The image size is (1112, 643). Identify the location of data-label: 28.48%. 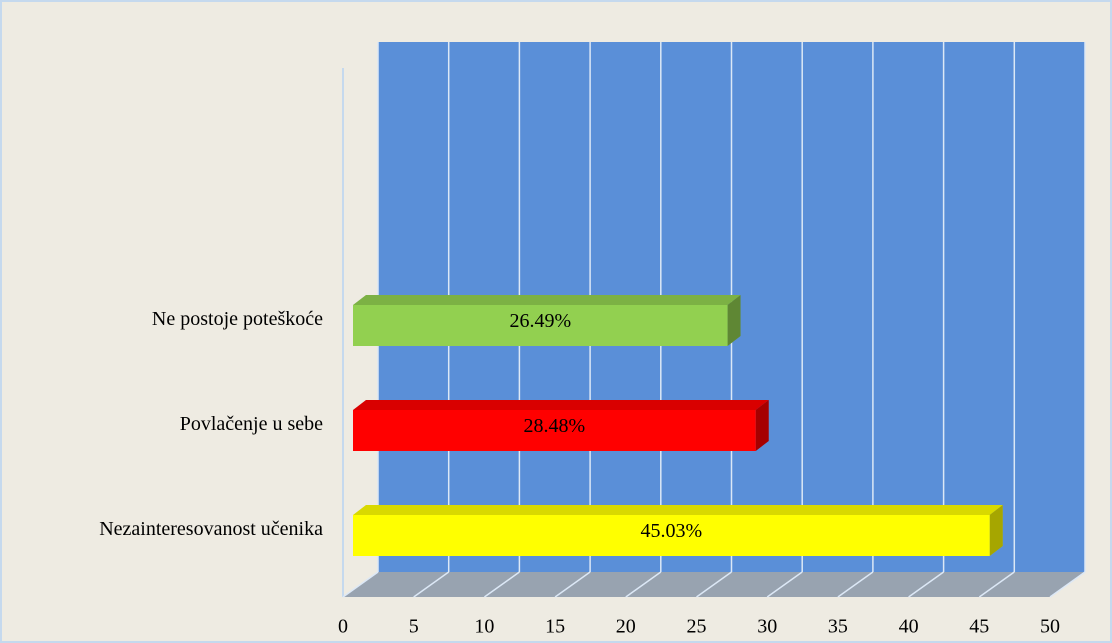
(555, 426).